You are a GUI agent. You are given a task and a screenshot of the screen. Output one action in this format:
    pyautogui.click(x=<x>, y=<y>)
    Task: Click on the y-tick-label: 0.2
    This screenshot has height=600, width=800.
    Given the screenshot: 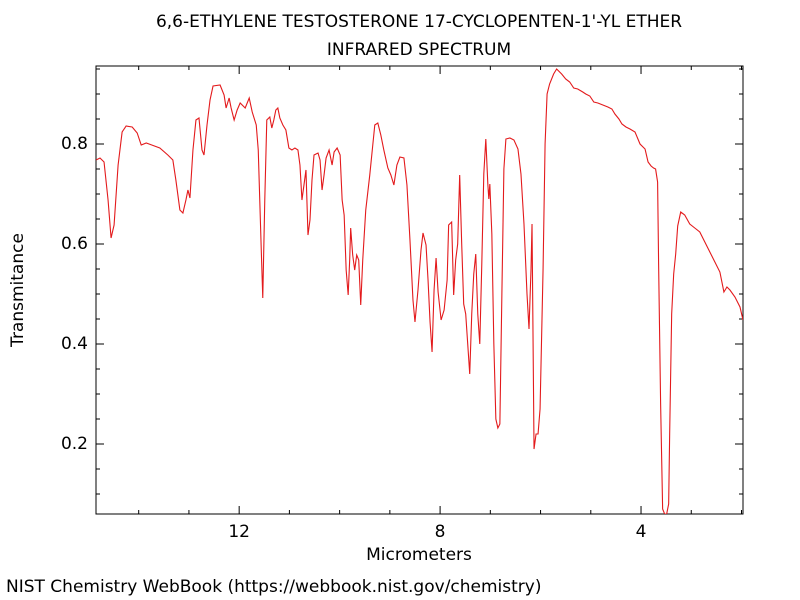 What is the action you would take?
    pyautogui.click(x=74, y=444)
    